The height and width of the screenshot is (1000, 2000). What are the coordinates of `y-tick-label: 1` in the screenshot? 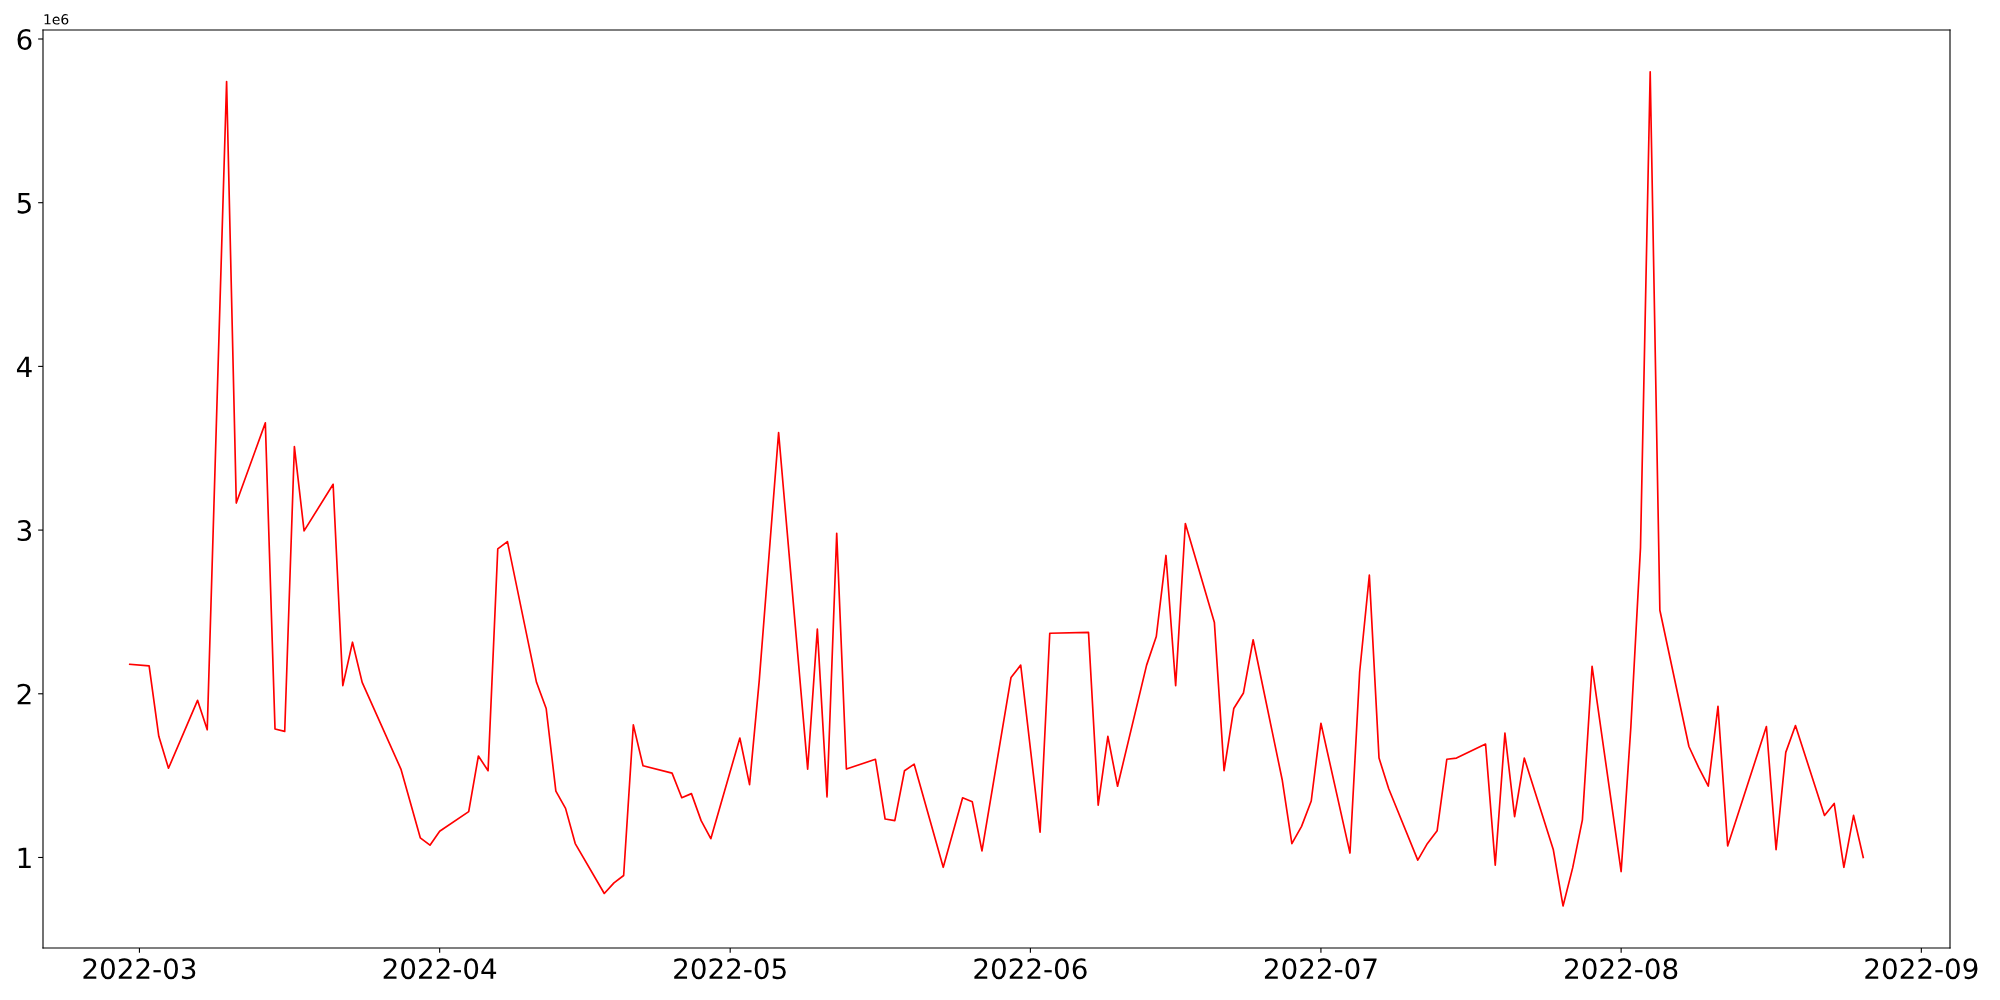 It's located at (24, 858).